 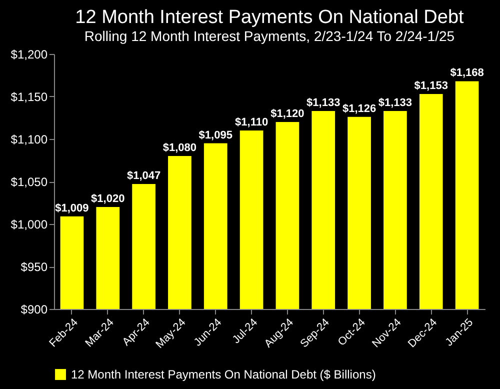 I want to click on y-tick-label: $1,150, so click(x=29, y=97).